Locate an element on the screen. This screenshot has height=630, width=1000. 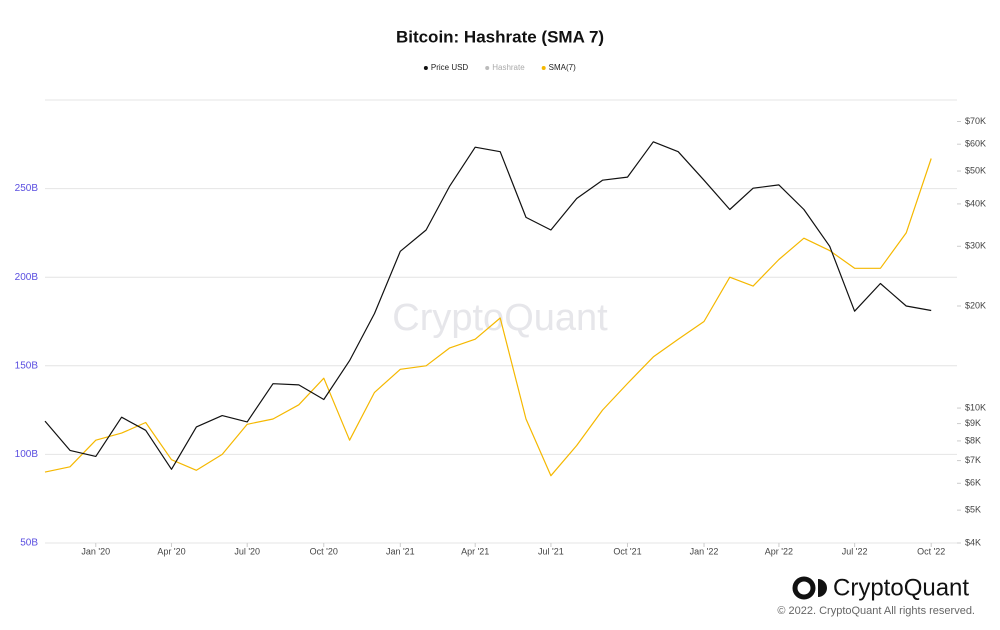
y2-tick-label: $60K is located at coordinates (975, 144).